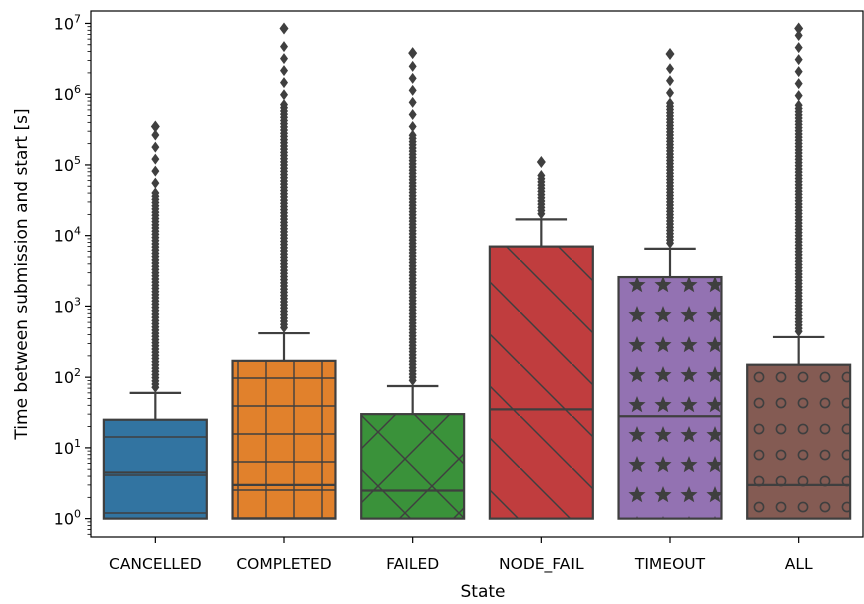 The height and width of the screenshot is (604, 864). I want to click on x-tick-label: TIMEOUT, so click(670, 564).